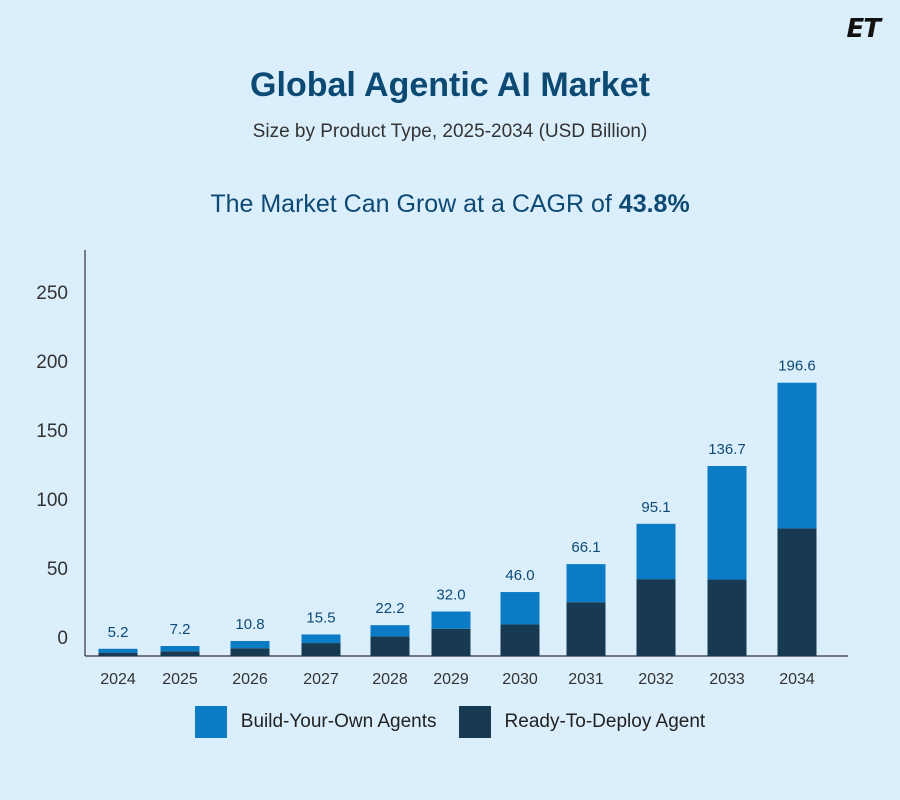  Describe the element at coordinates (414, 204) in the screenshot. I see `cagr-text: The Market Can Grow at a CAGR of` at that location.